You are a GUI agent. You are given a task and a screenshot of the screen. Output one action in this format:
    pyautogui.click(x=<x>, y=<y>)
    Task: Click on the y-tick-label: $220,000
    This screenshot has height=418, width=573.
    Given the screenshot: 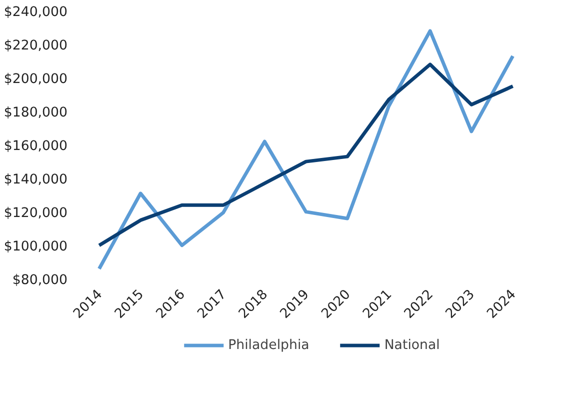 What is the action you would take?
    pyautogui.click(x=36, y=46)
    